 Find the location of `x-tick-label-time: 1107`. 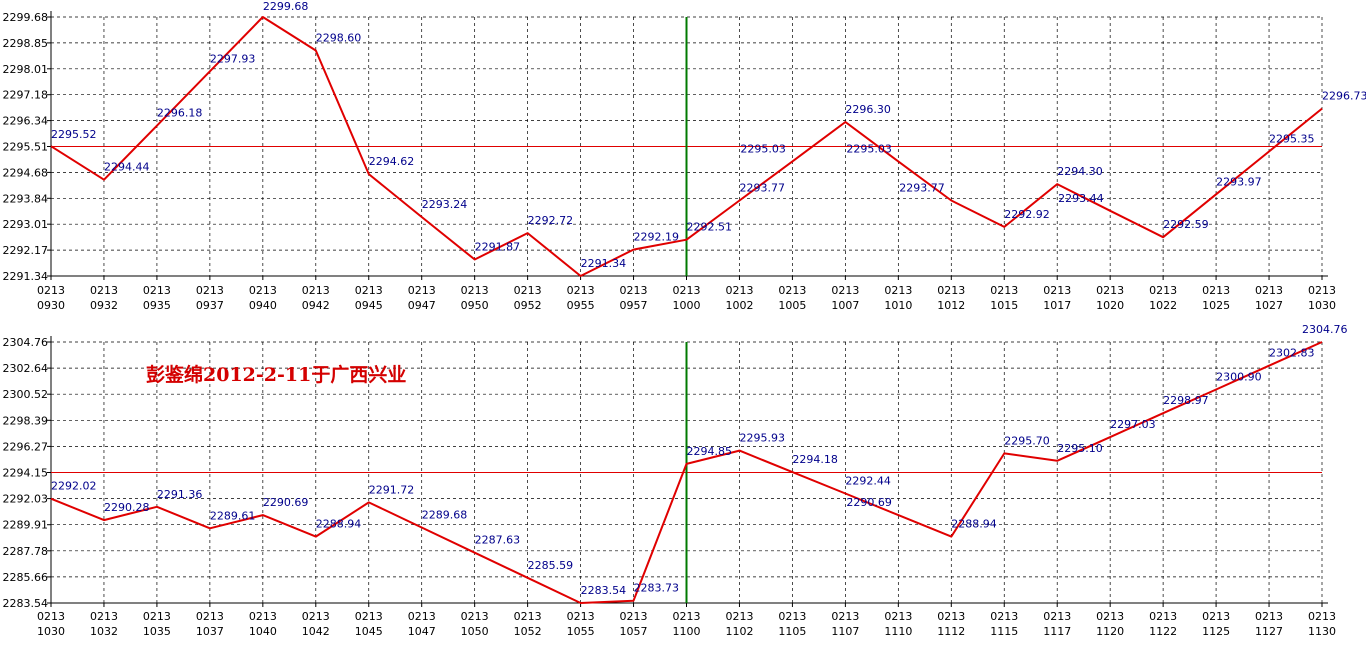

x-tick-label-time: 1107 is located at coordinates (845, 631).